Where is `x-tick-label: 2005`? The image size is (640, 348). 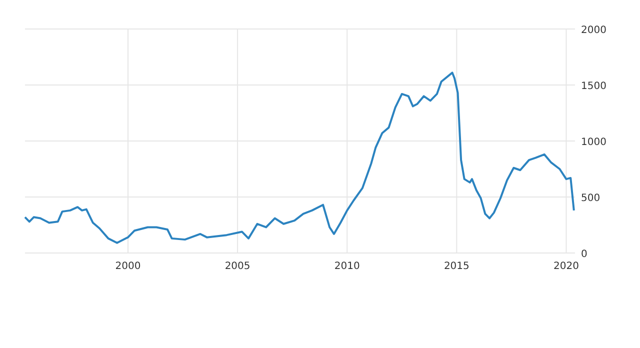 x-tick-label: 2005 is located at coordinates (237, 266).